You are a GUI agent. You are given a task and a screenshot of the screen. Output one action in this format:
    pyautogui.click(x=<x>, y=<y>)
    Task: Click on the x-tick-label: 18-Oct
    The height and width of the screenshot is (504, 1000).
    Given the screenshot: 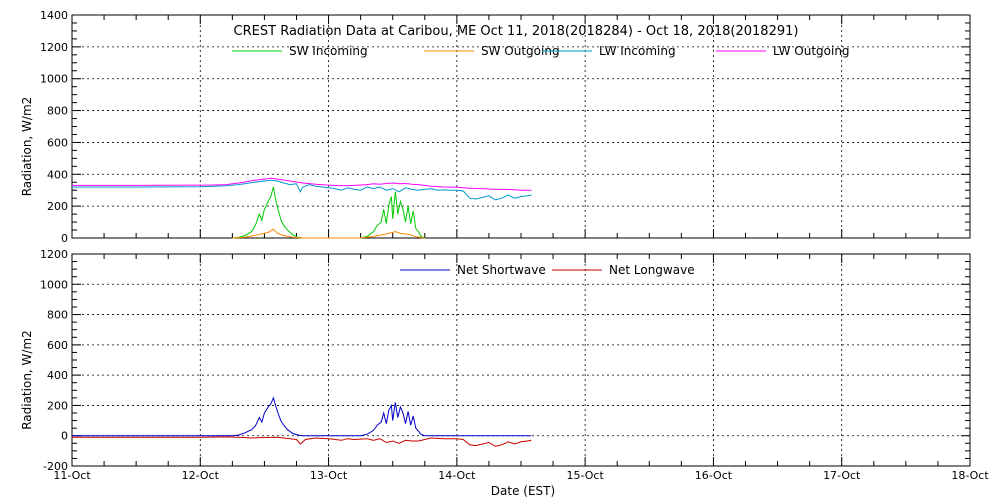 What is the action you would take?
    pyautogui.click(x=970, y=475)
    